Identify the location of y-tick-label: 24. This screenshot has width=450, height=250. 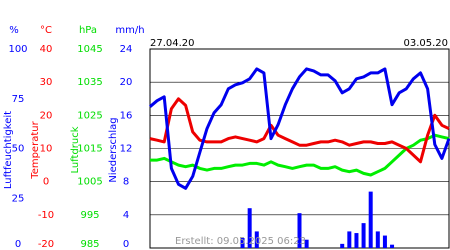
(126, 49).